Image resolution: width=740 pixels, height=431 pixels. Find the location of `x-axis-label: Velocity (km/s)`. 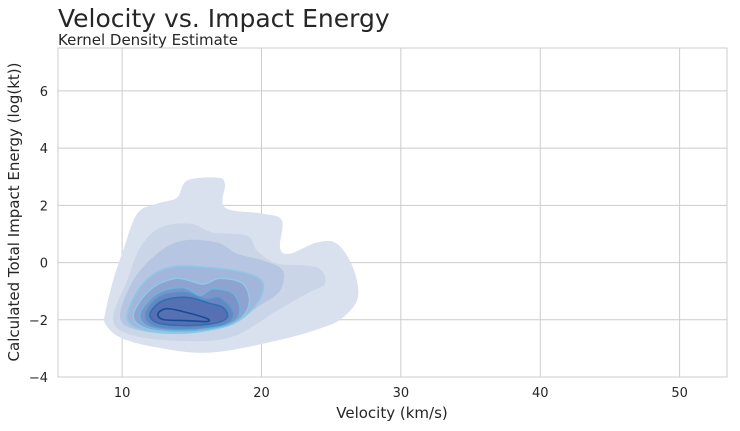

x-axis-label: Velocity (km/s) is located at coordinates (391, 413).